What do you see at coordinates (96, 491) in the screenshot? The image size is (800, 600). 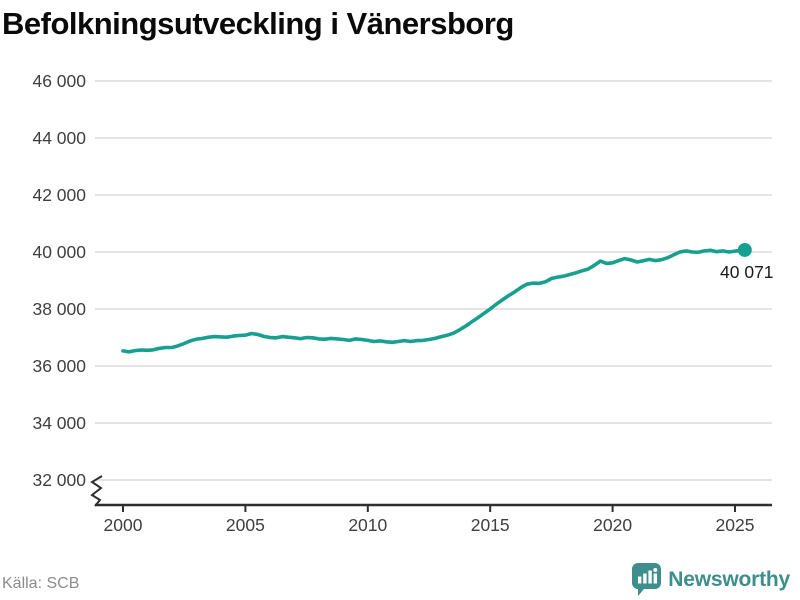 I see `axis-break-icon` at bounding box center [96, 491].